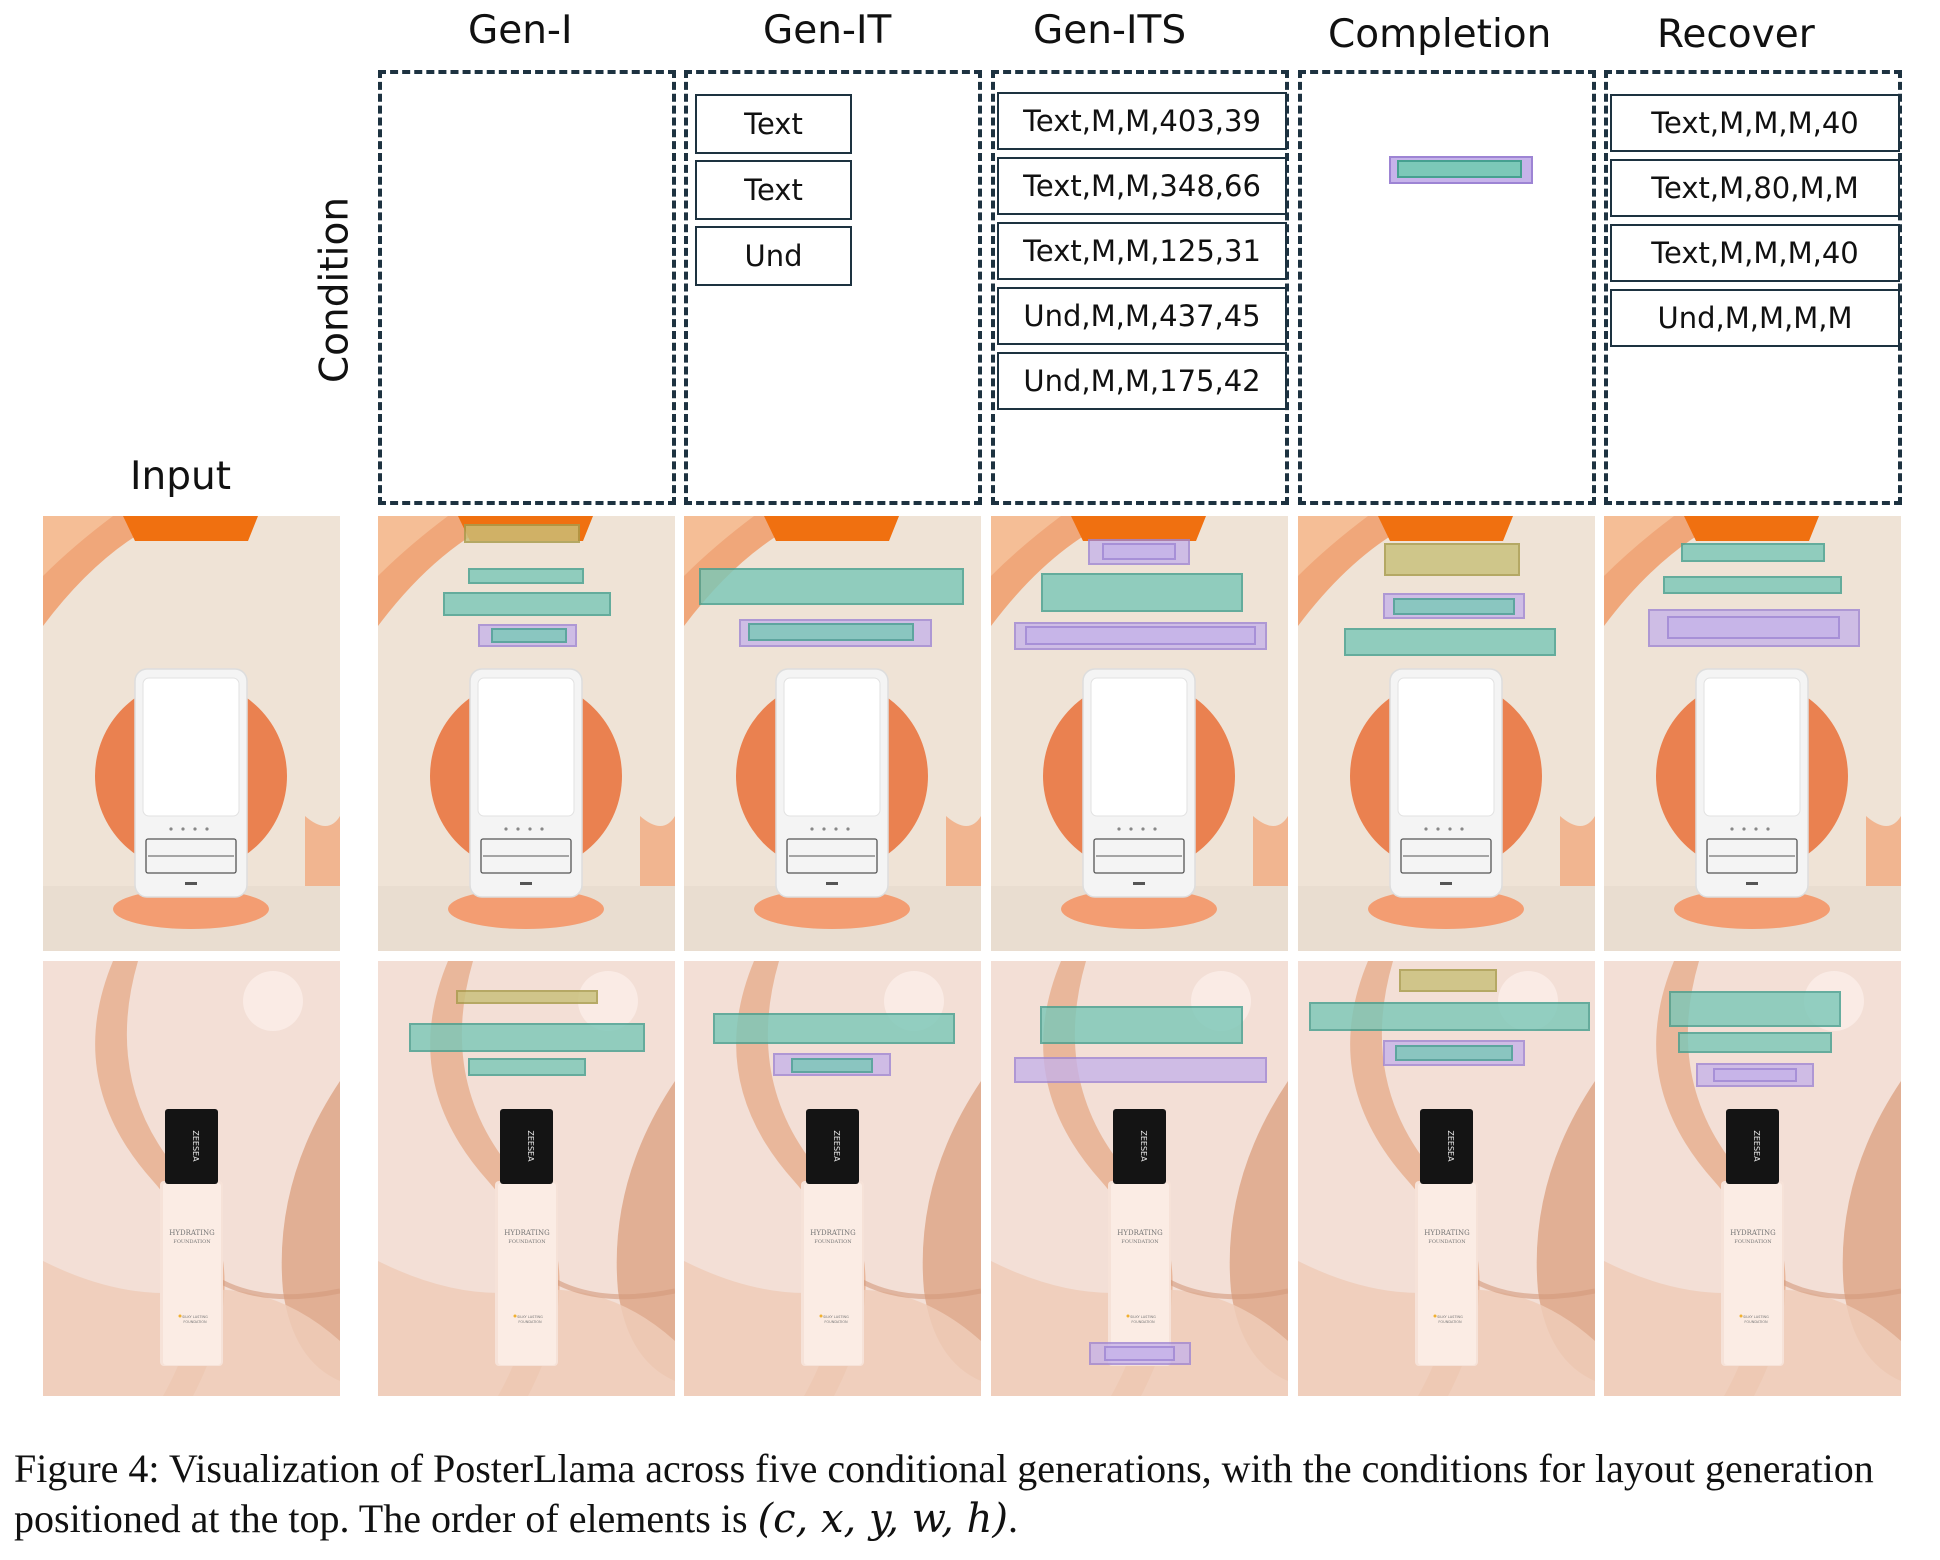 This screenshot has width=1940, height=1560. Describe the element at coordinates (526, 733) in the screenshot. I see `panel-row1-gen-i` at that location.